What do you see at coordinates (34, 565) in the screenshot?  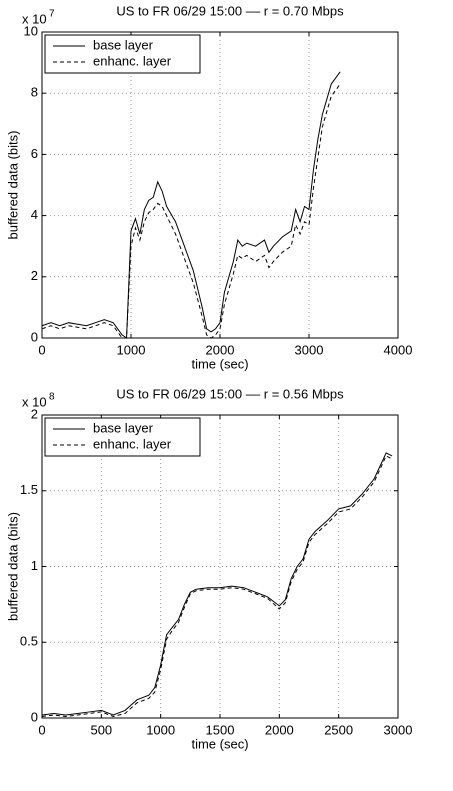 I see `y-tick-label: 1` at bounding box center [34, 565].